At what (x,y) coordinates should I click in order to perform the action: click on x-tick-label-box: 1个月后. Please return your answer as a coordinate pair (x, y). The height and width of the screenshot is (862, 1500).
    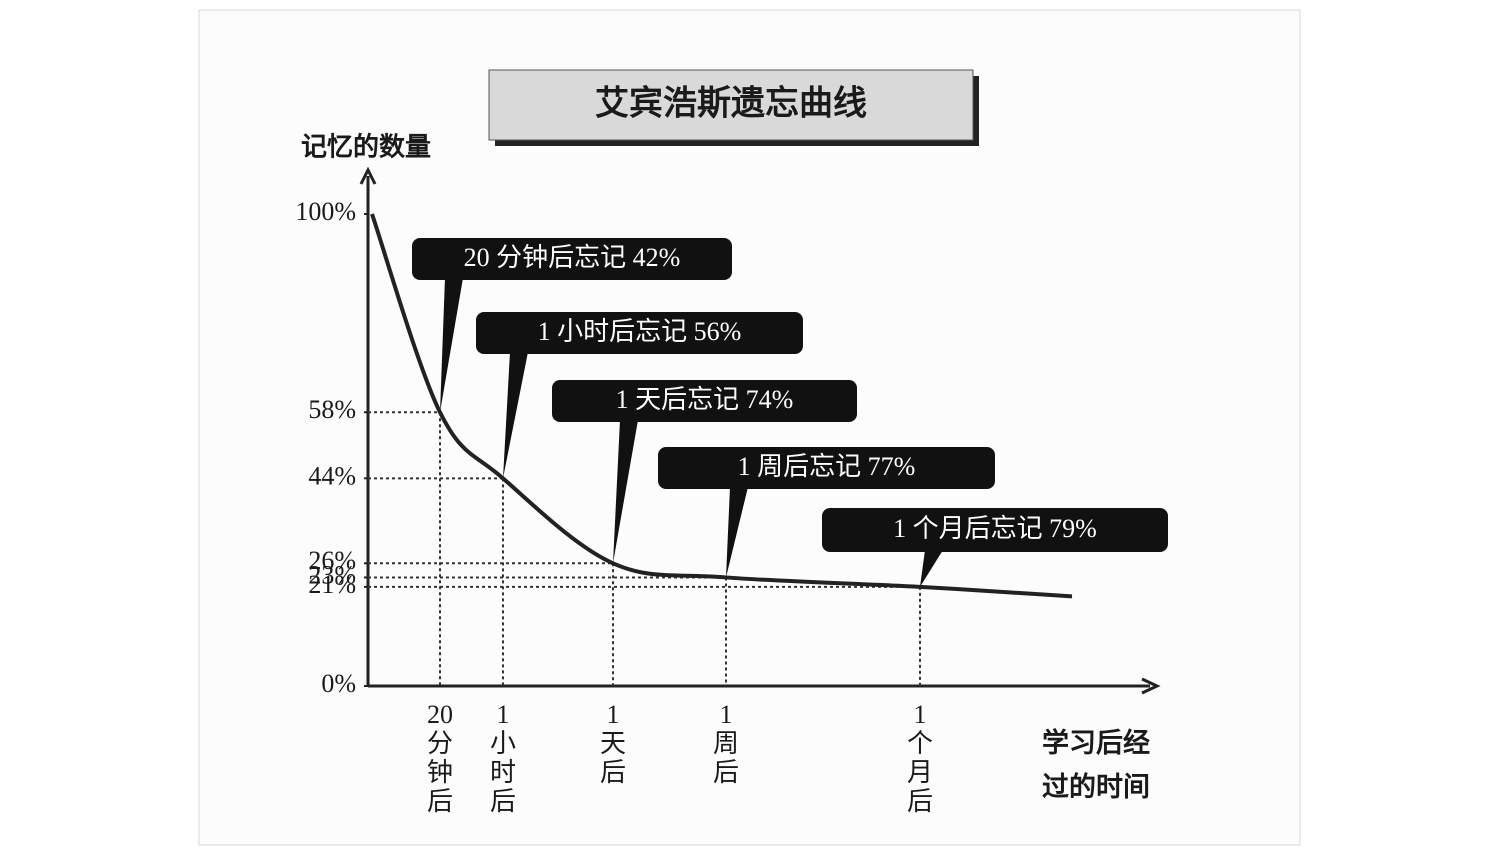
    Looking at the image, I should click on (919, 758).